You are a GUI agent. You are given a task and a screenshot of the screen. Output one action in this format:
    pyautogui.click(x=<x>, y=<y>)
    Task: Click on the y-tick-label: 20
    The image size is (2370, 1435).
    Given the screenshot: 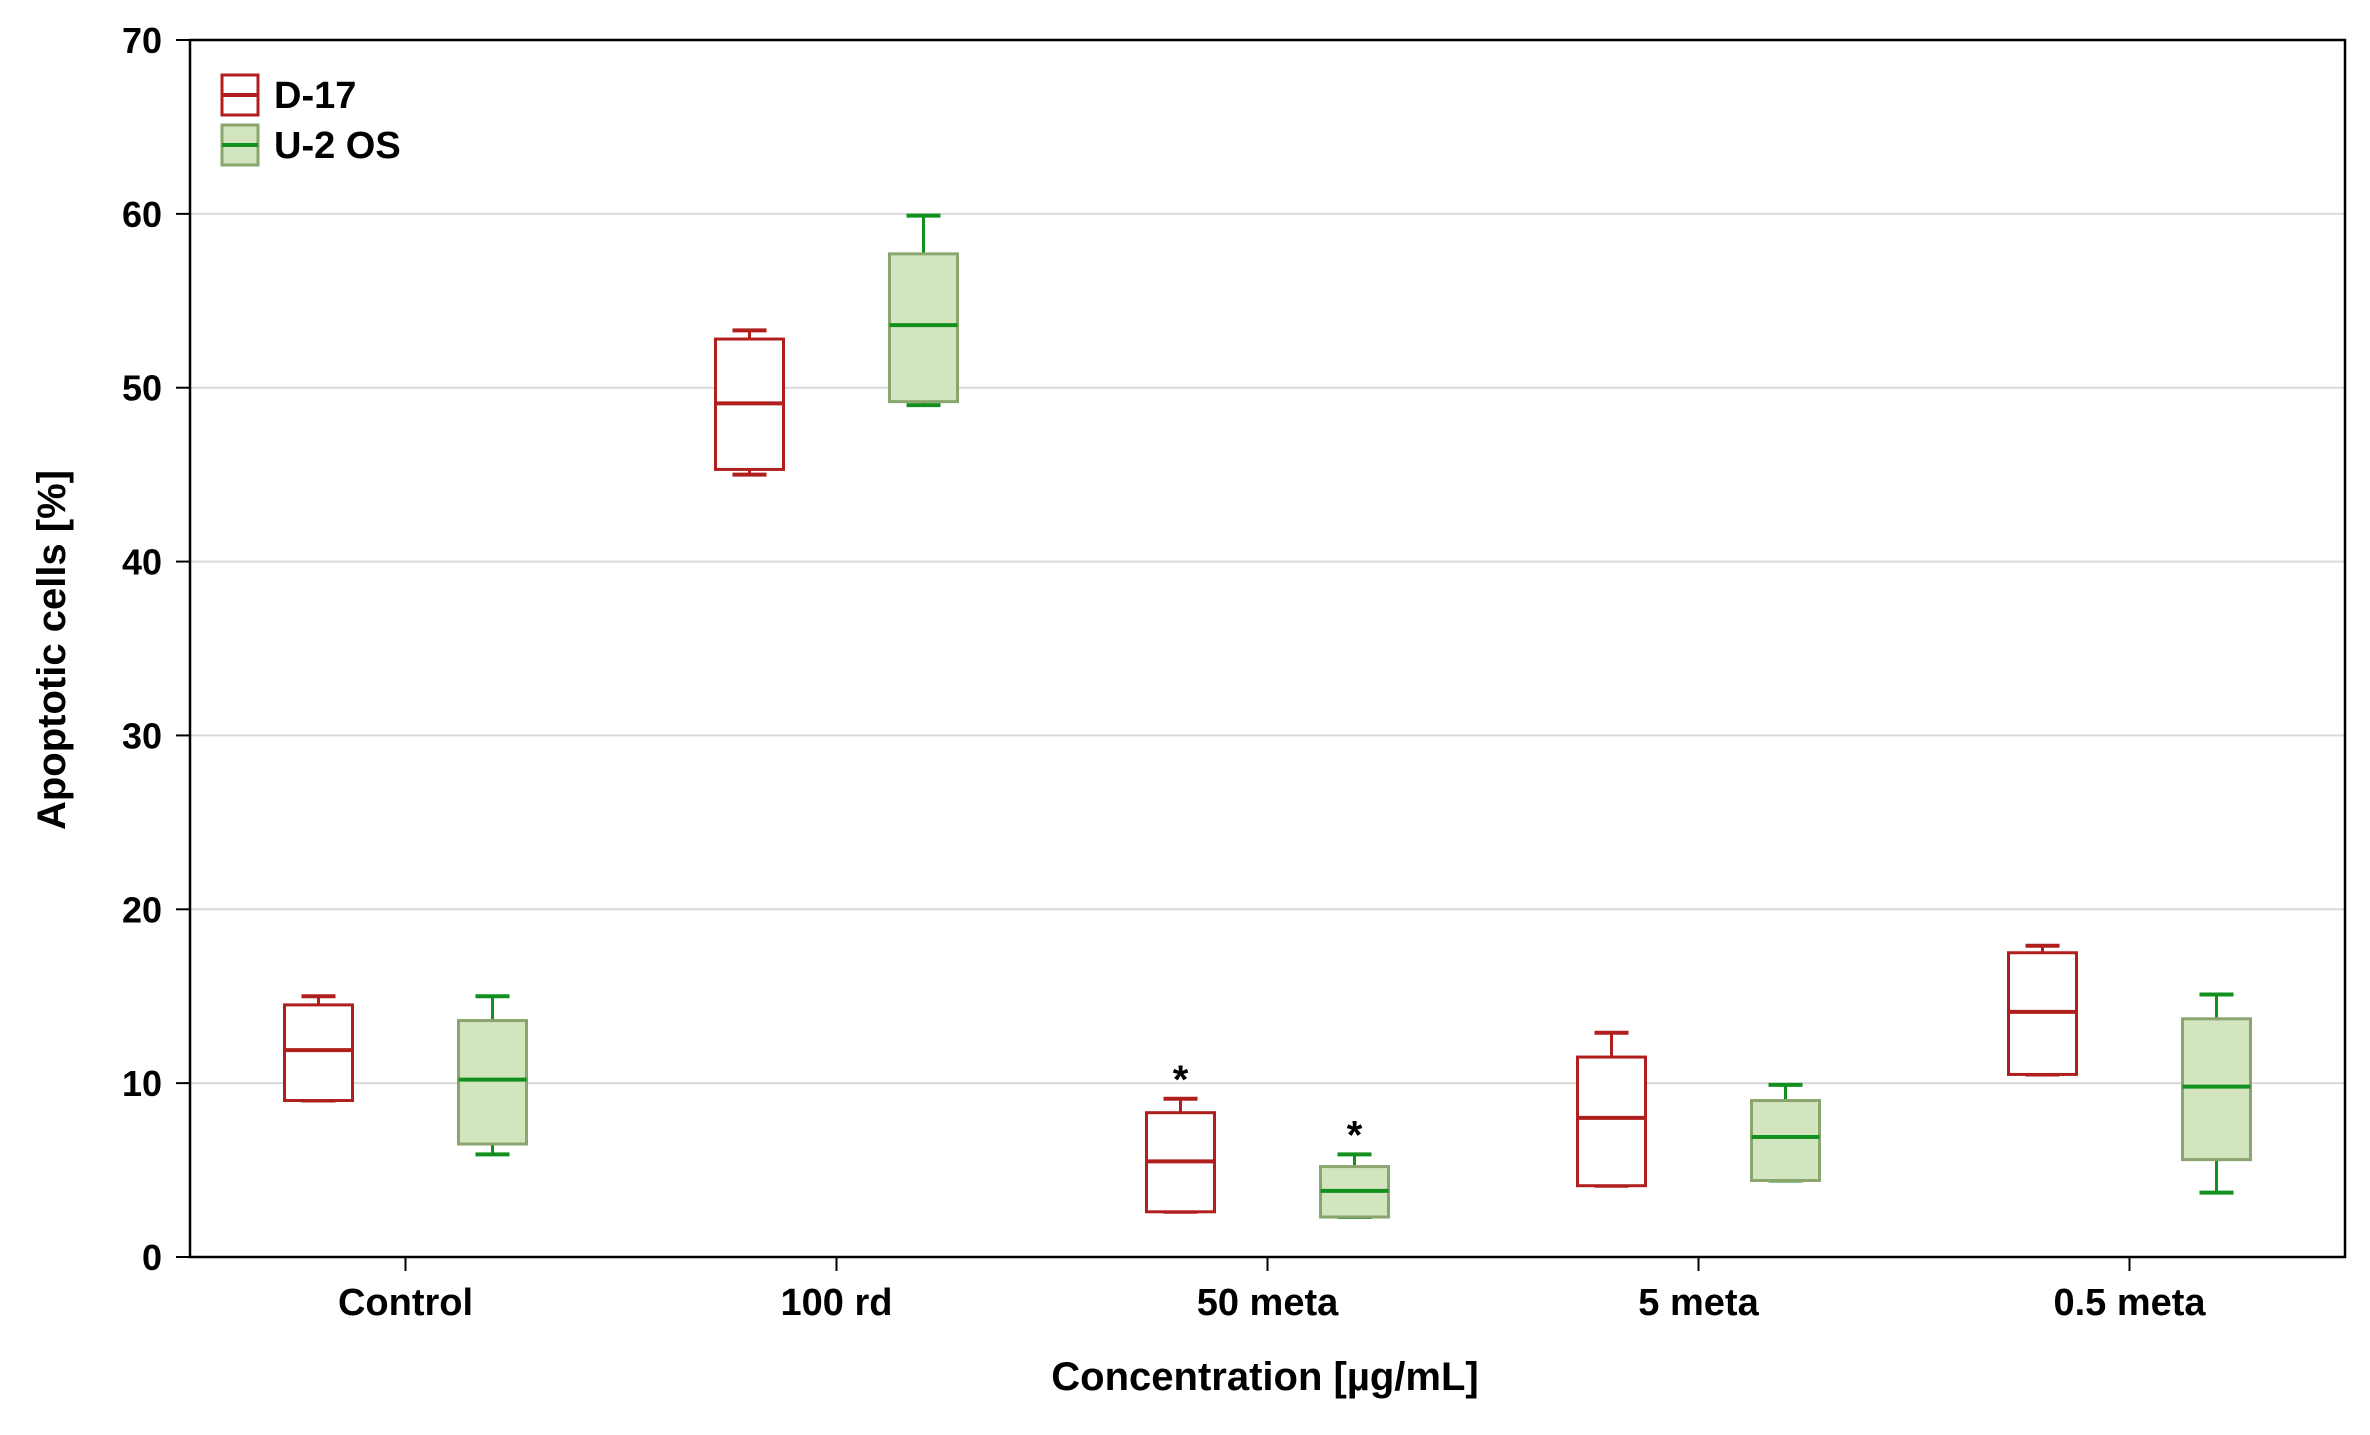 What is the action you would take?
    pyautogui.click(x=142, y=909)
    